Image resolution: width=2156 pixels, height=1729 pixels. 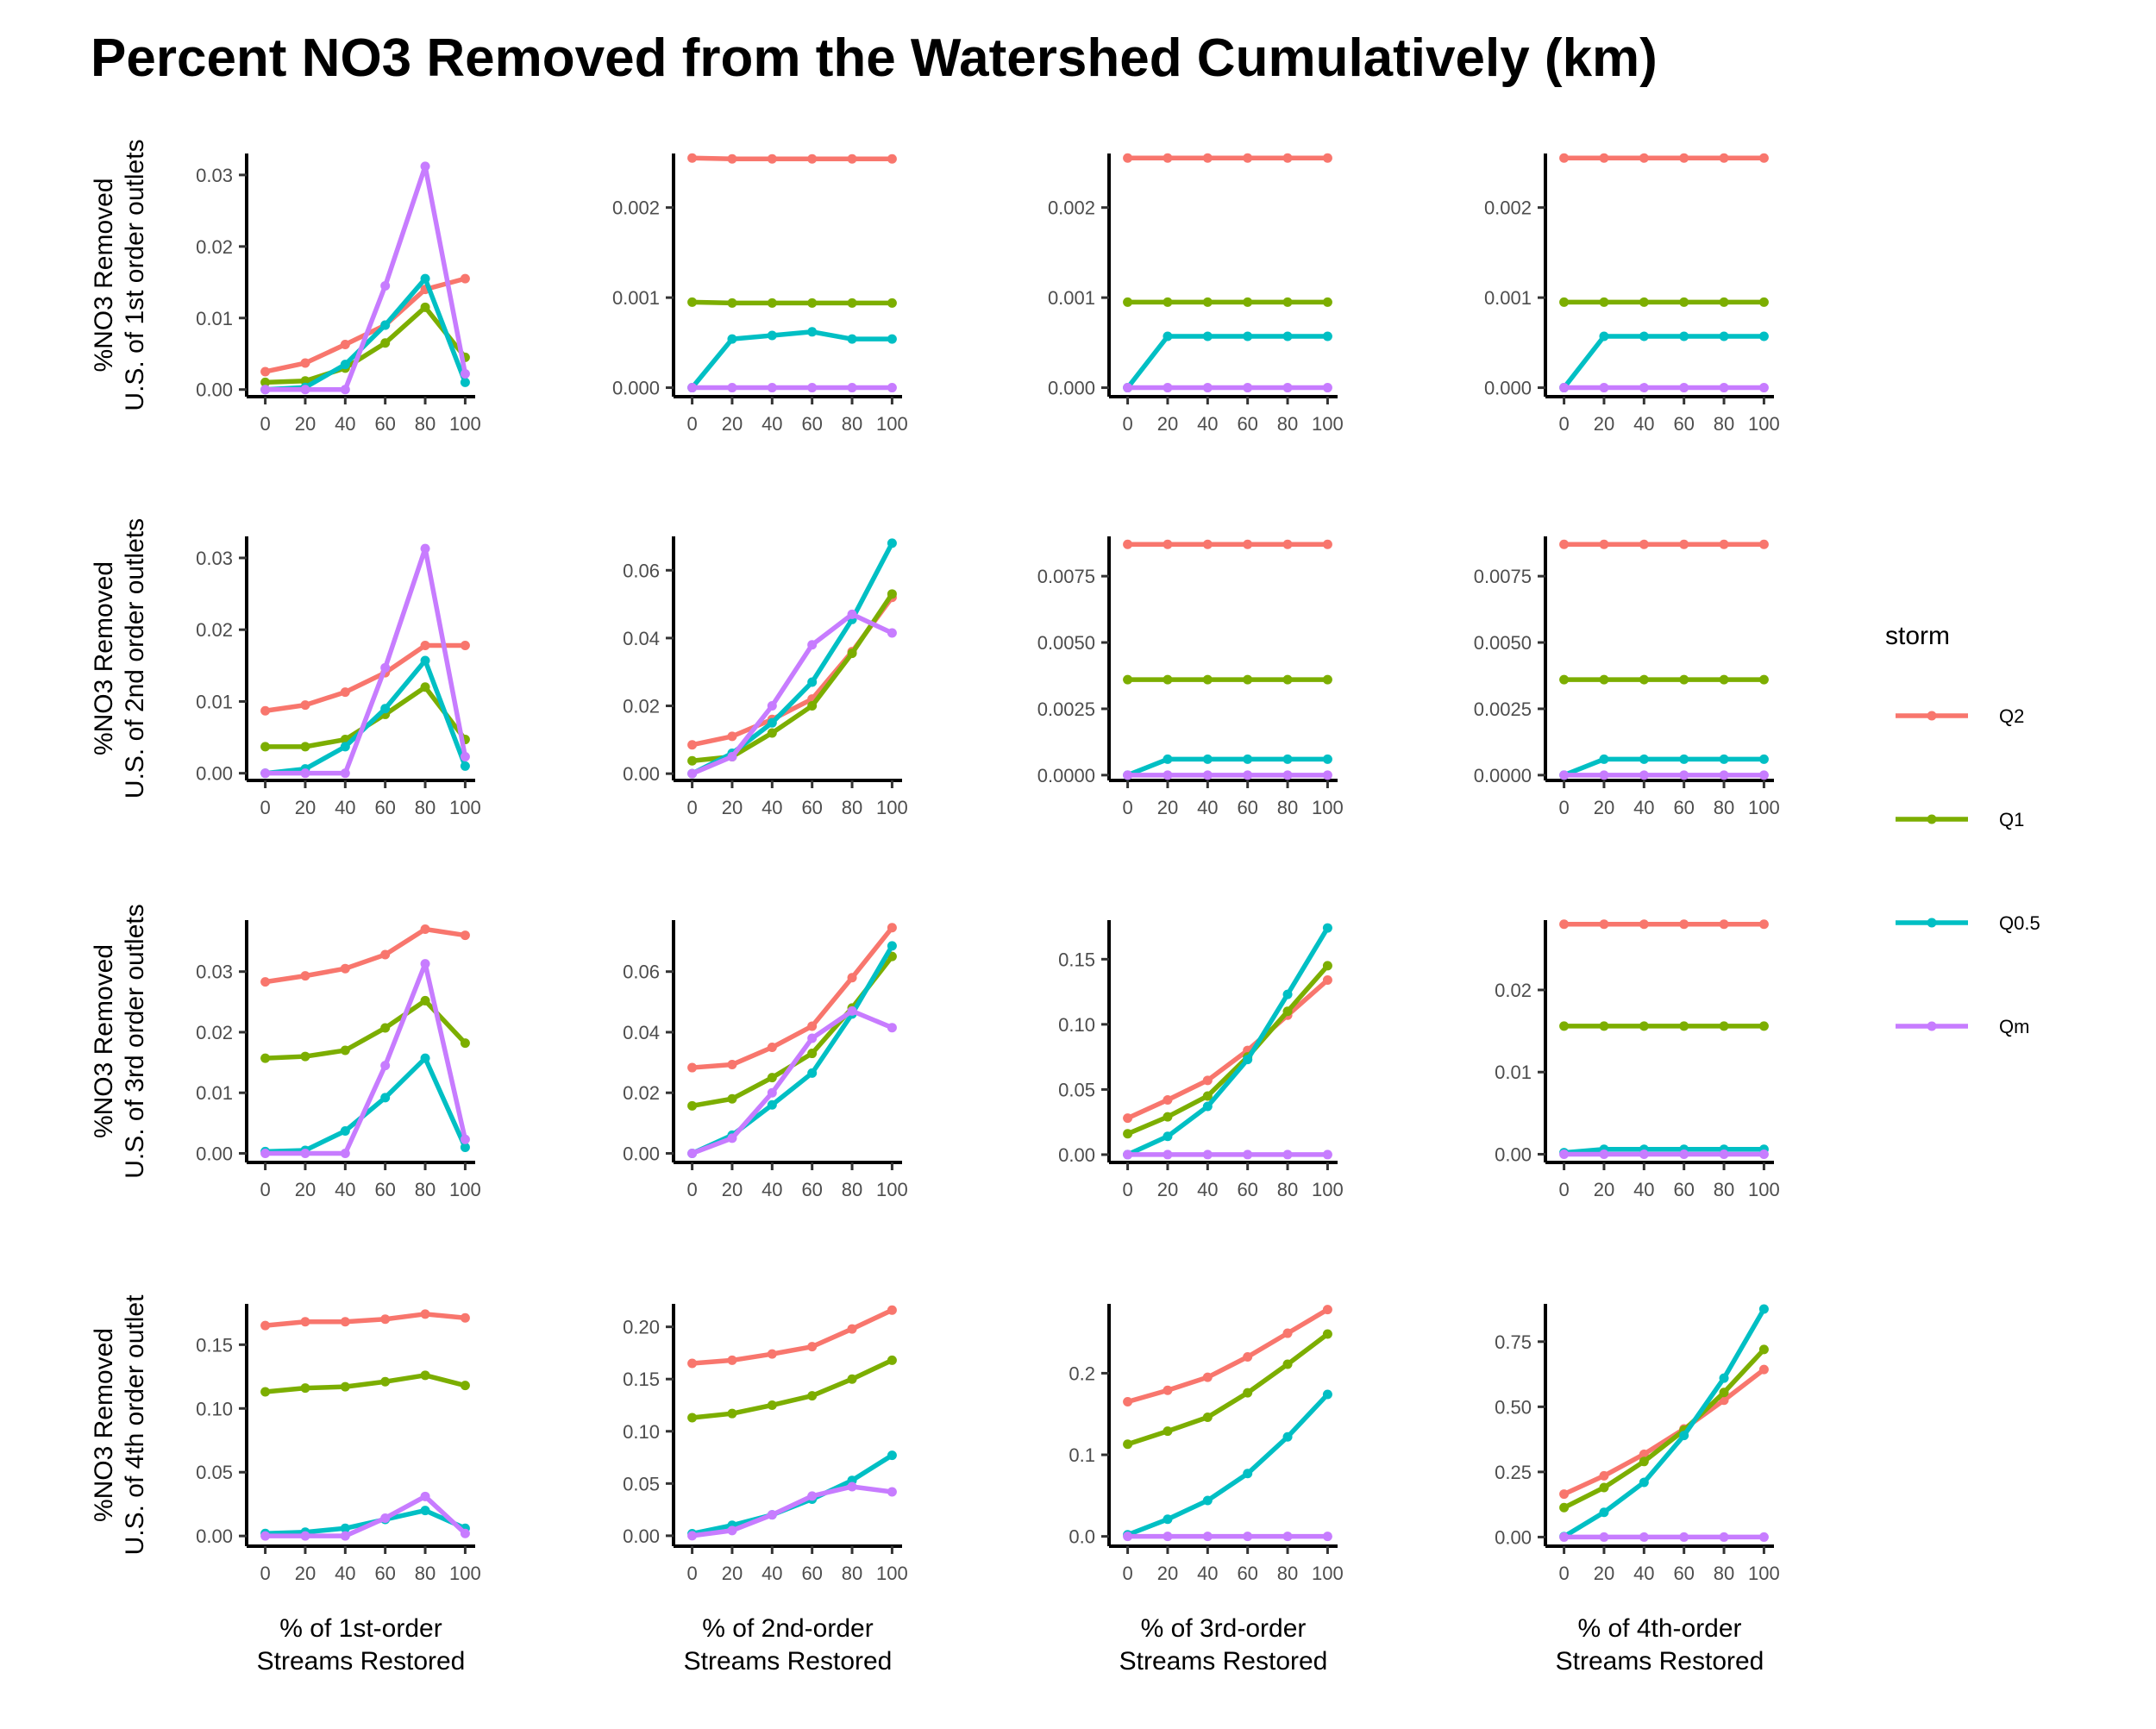 I want to click on y-tick-label: 0.0050, so click(x=1503, y=643).